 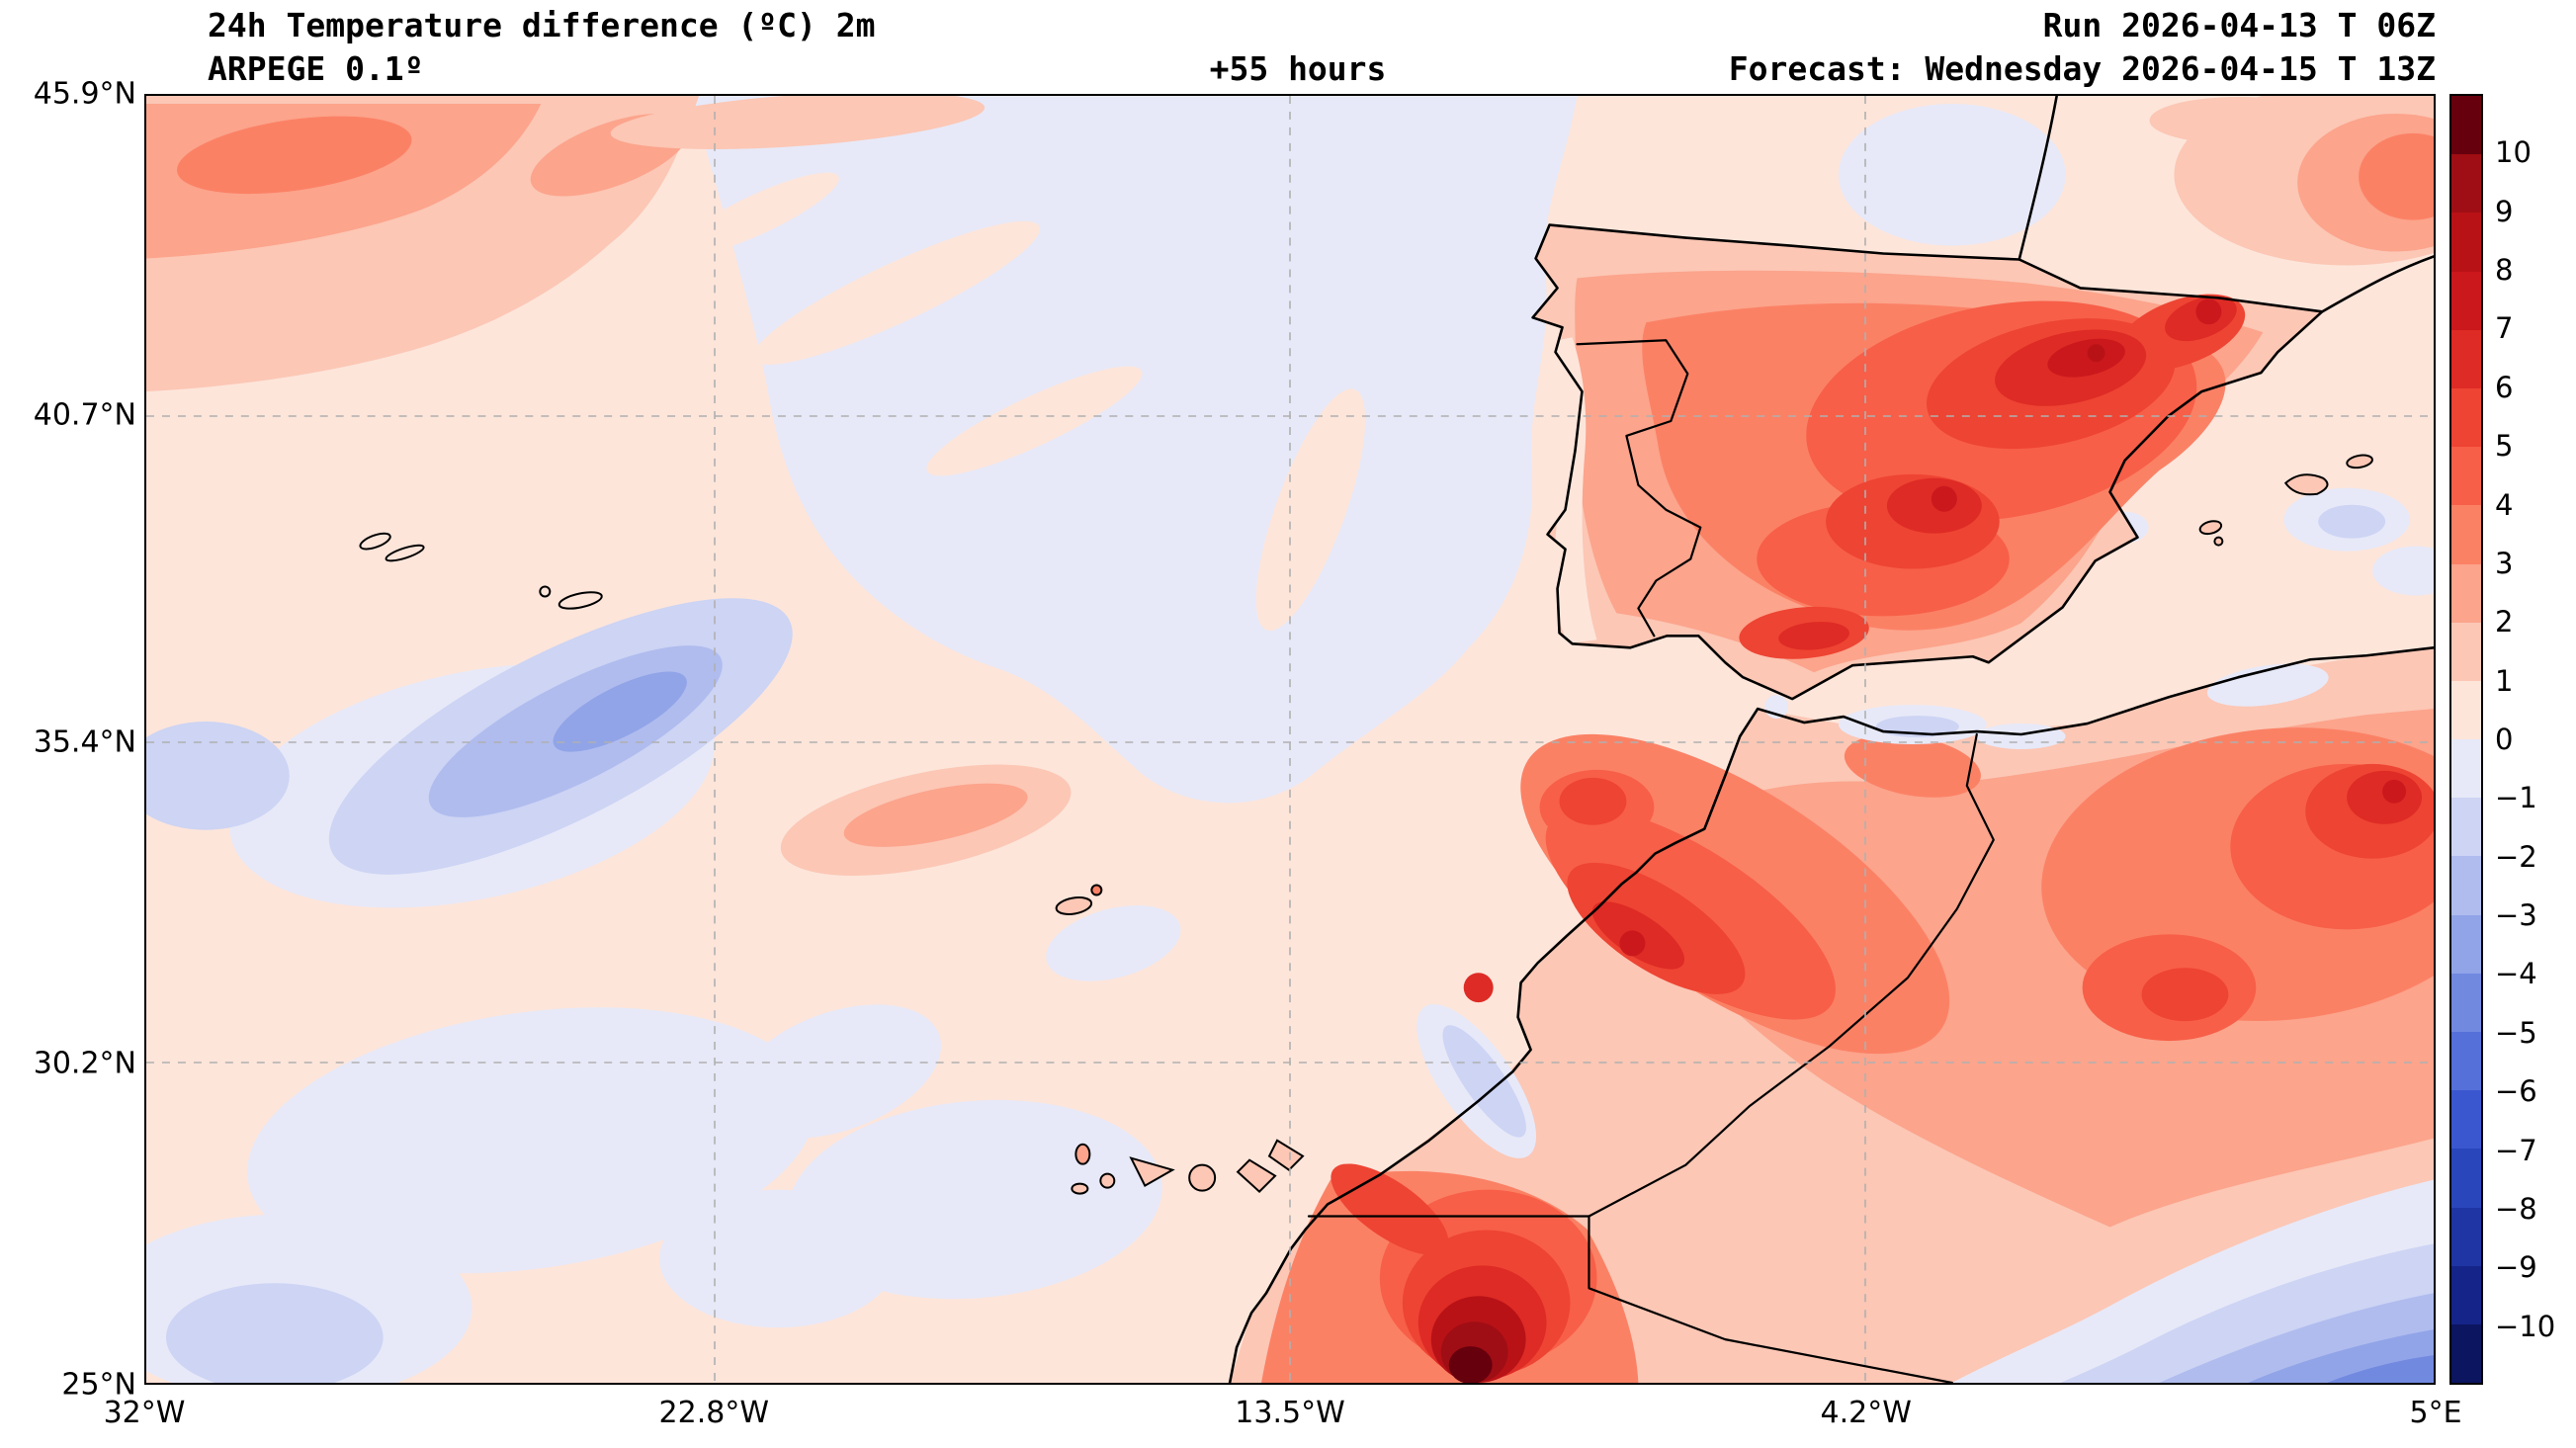 I want to click on colorbar, so click(x=2466, y=739).